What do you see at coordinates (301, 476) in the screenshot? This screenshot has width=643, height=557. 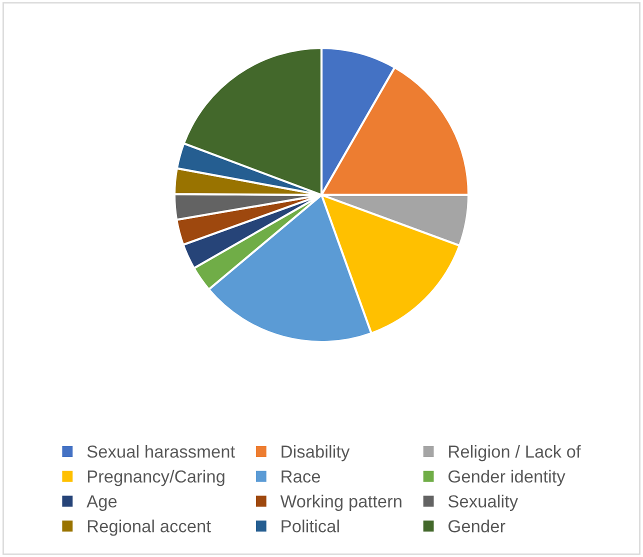 I see `legend-label: Race` at bounding box center [301, 476].